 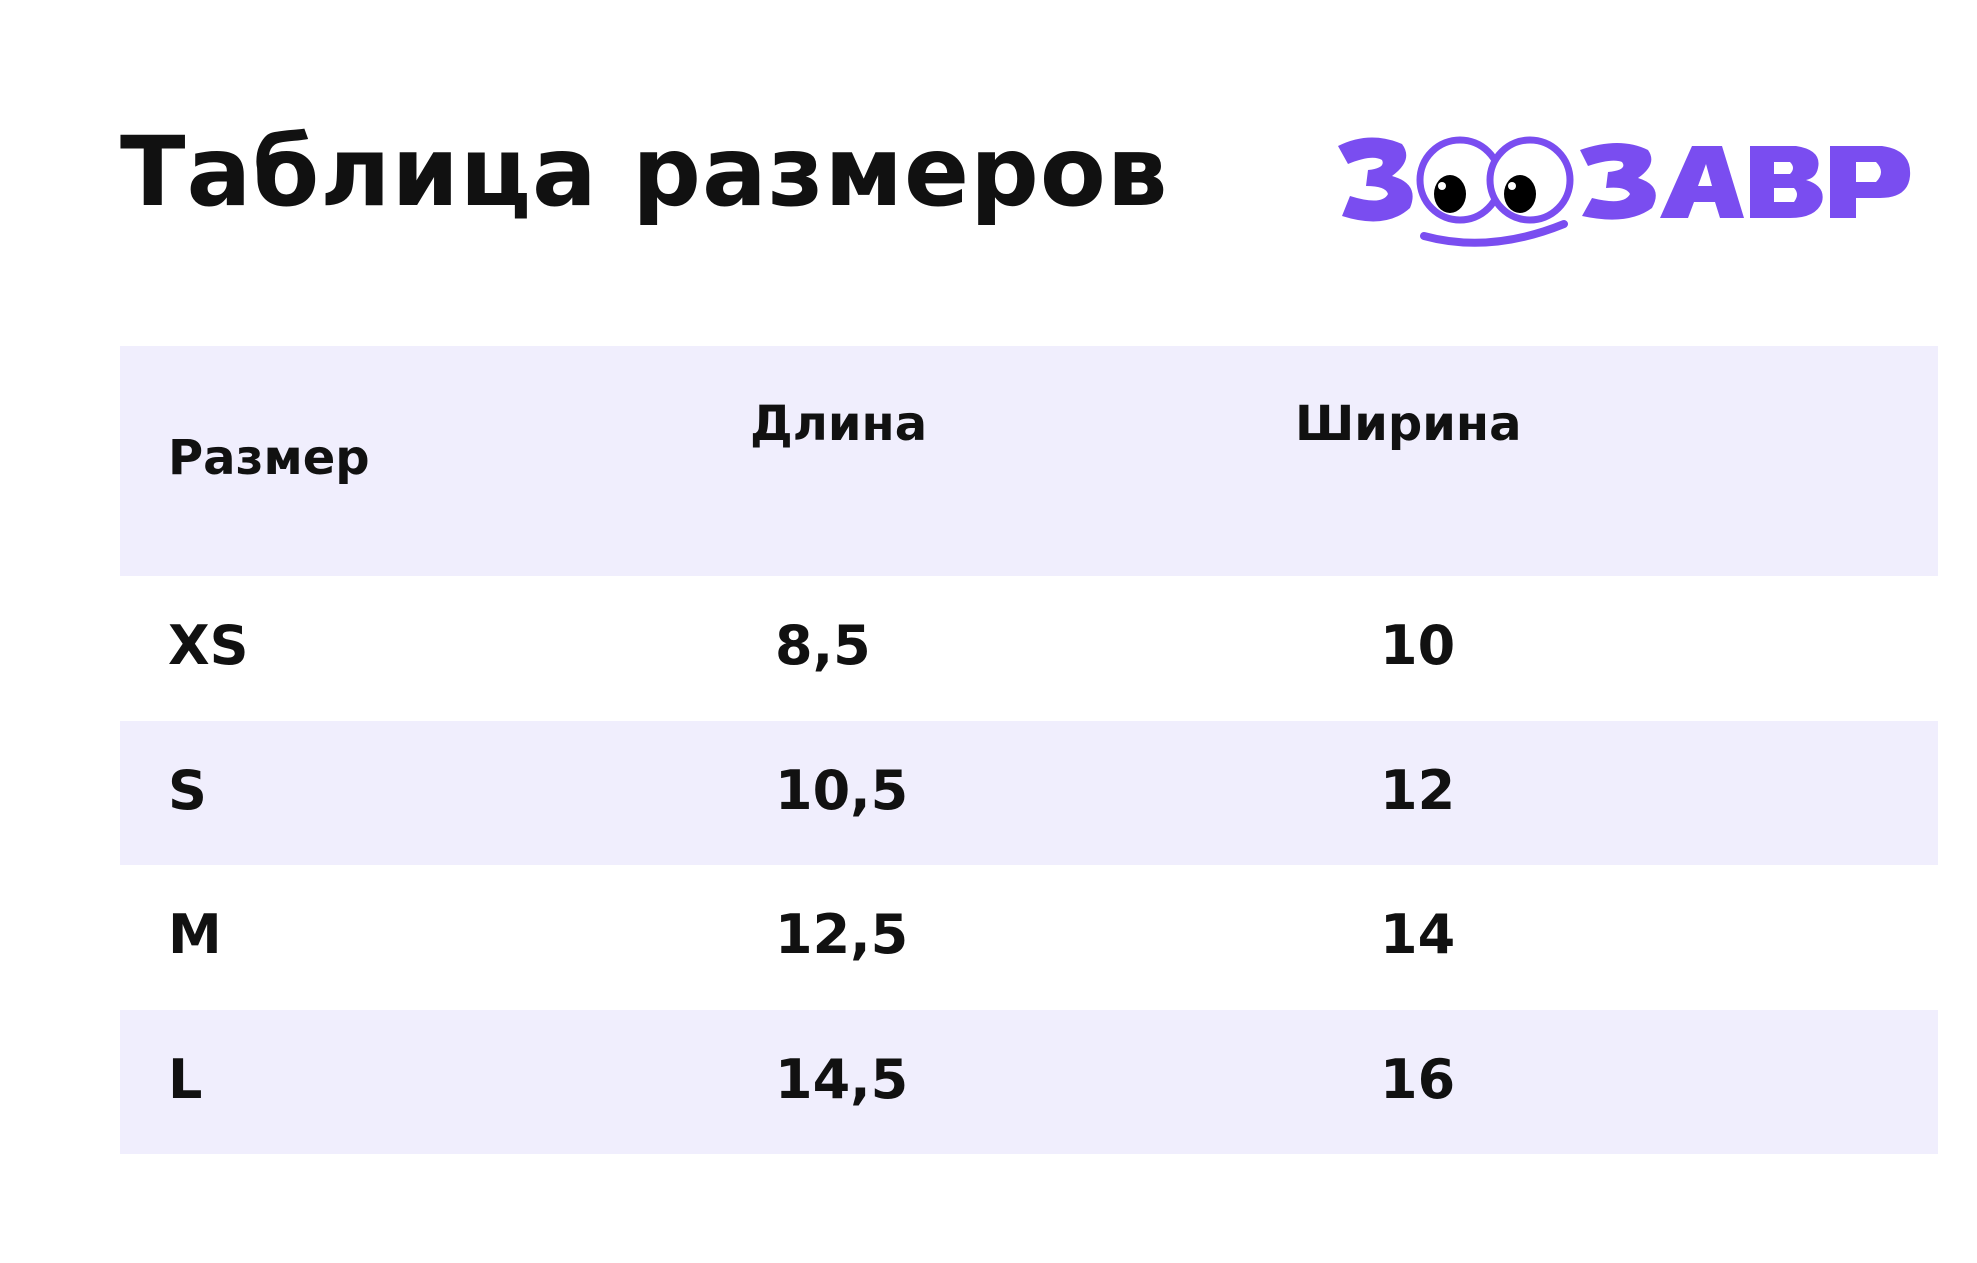 What do you see at coordinates (208, 645) in the screenshot?
I see `cell-size: XS` at bounding box center [208, 645].